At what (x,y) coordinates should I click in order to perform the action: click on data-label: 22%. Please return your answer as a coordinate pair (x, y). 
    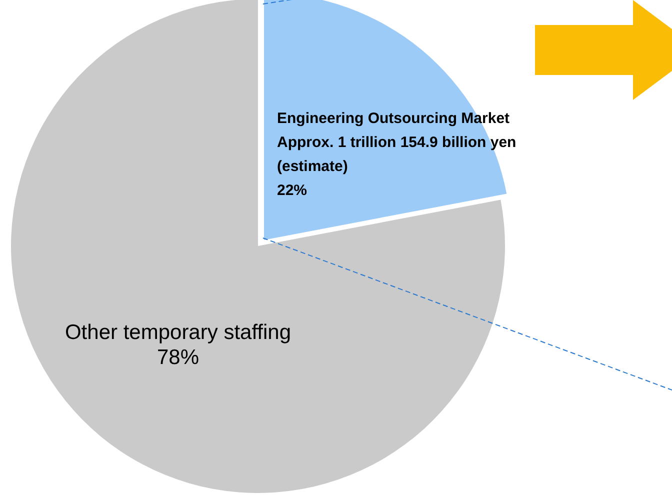
    Looking at the image, I should click on (292, 190).